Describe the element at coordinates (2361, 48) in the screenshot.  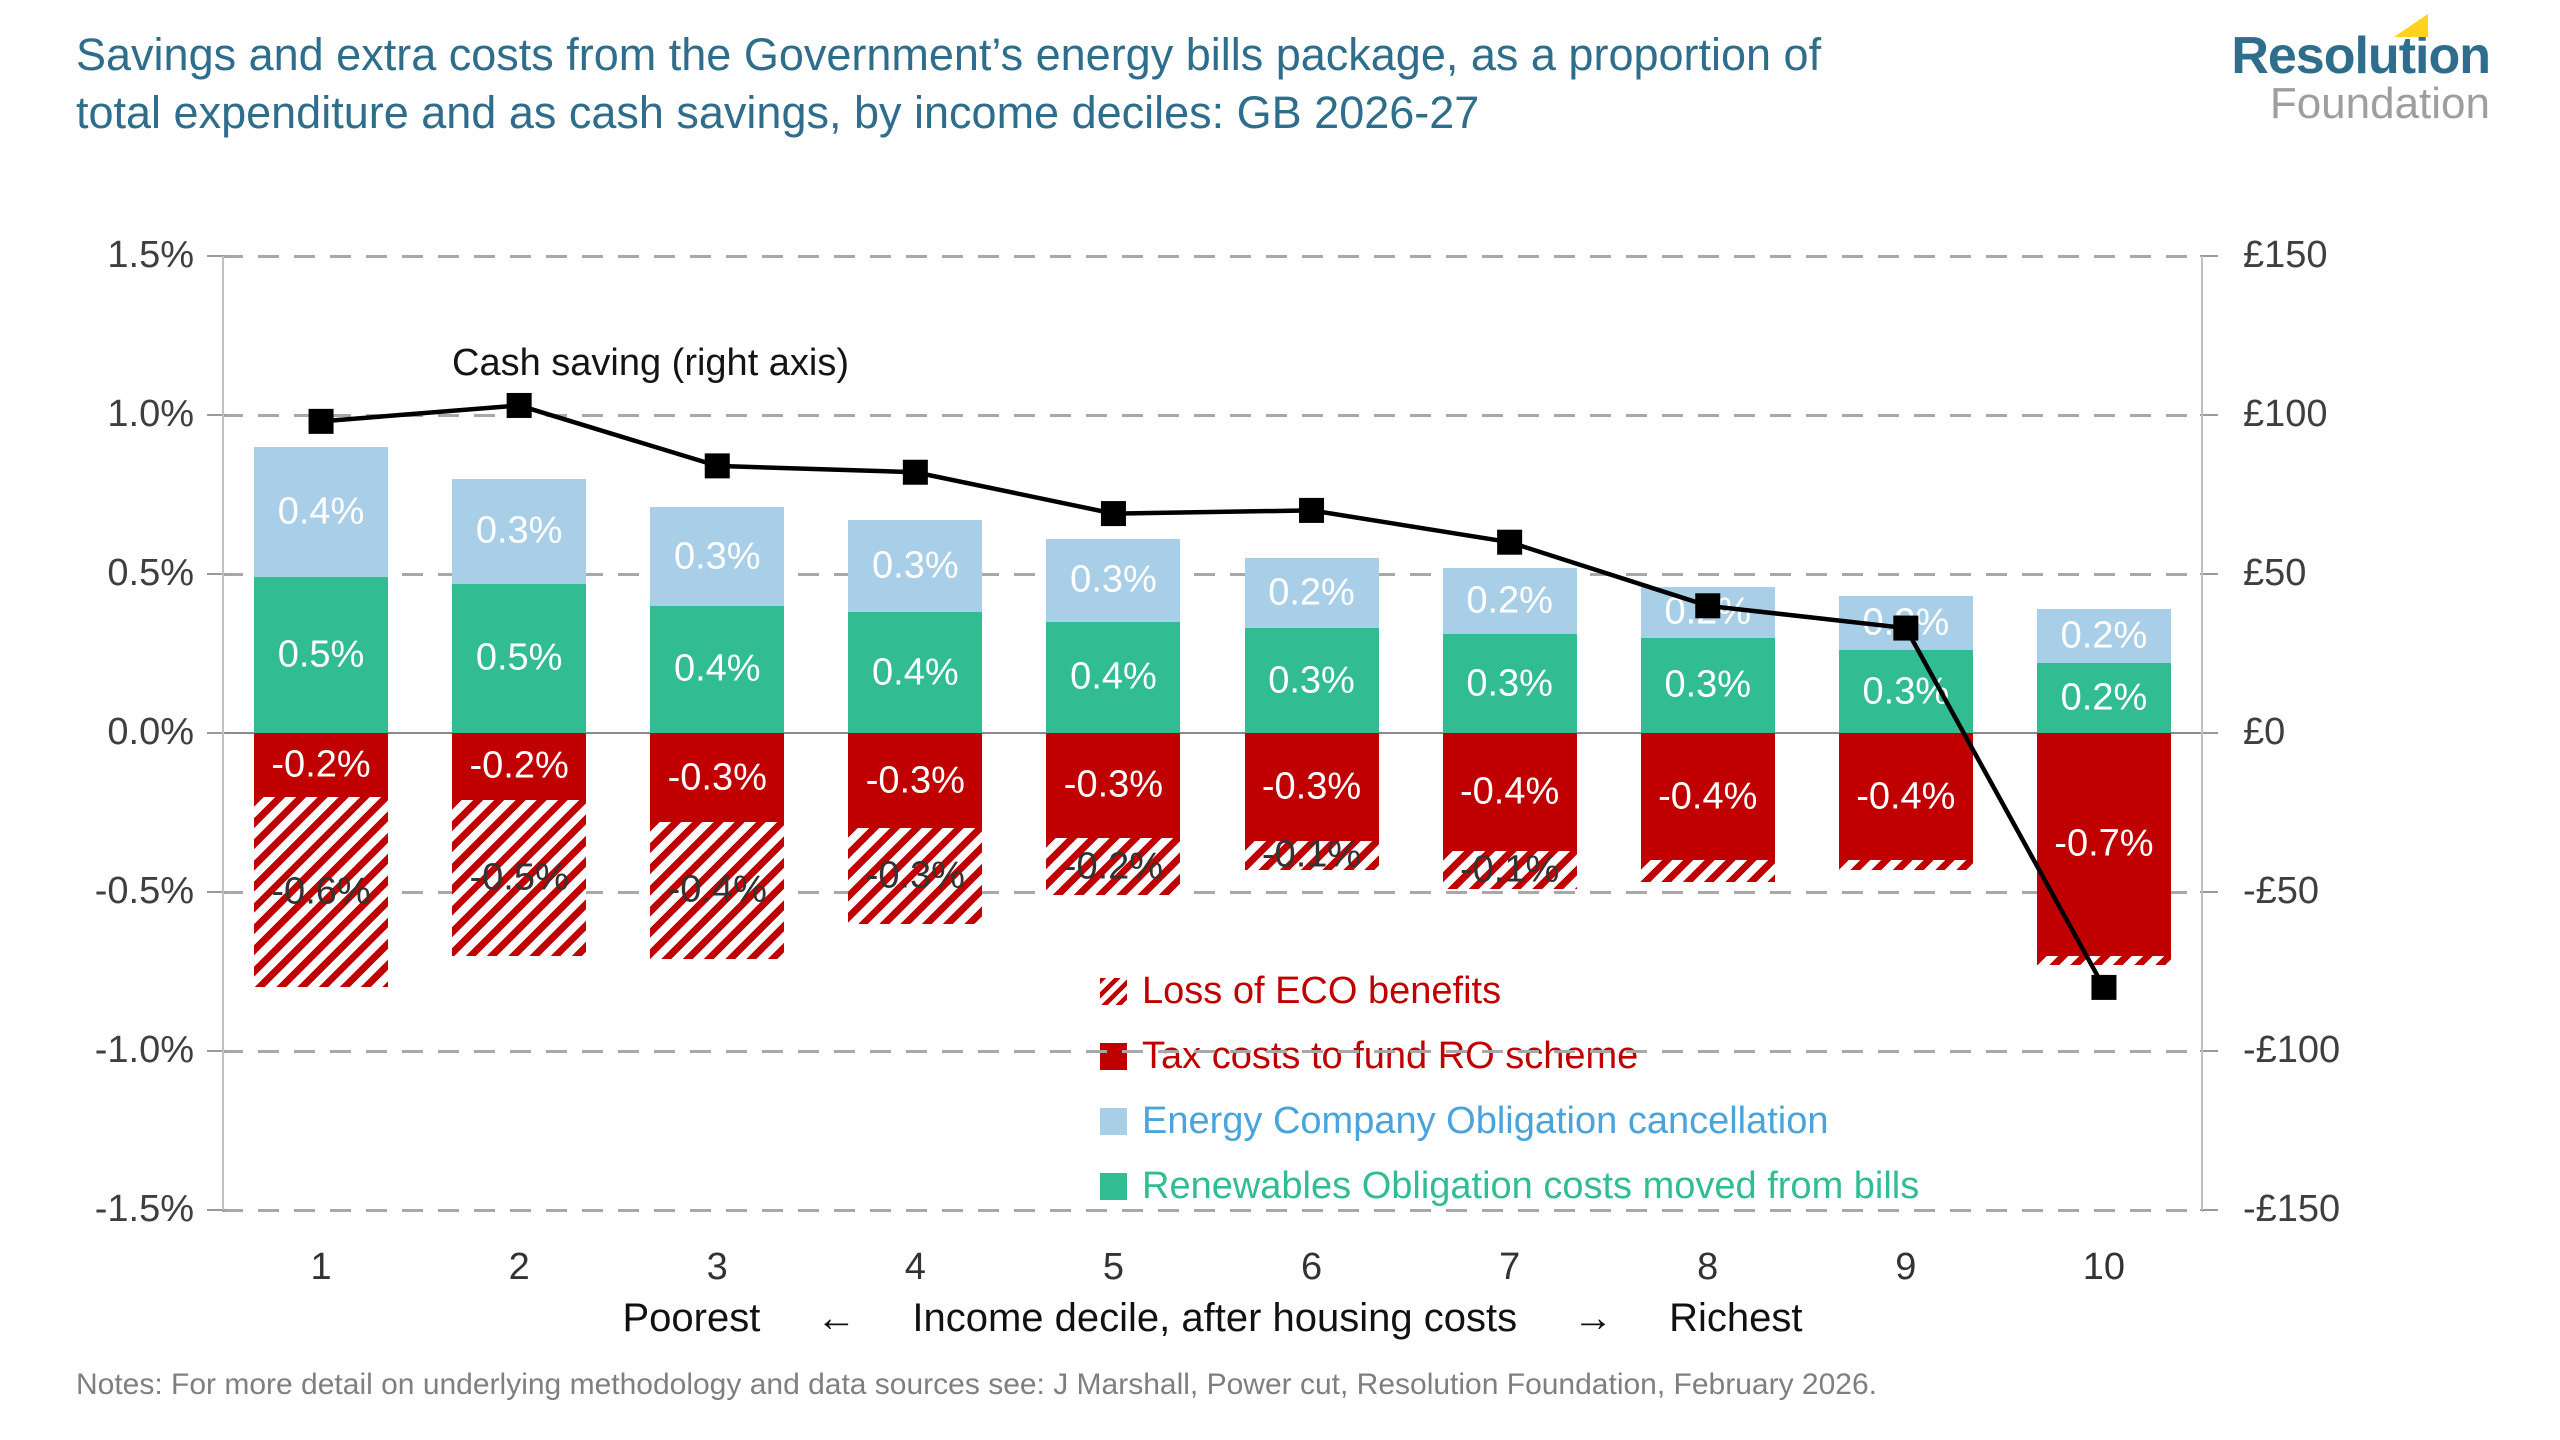
I see `logo-resolution-text: Resolution` at that location.